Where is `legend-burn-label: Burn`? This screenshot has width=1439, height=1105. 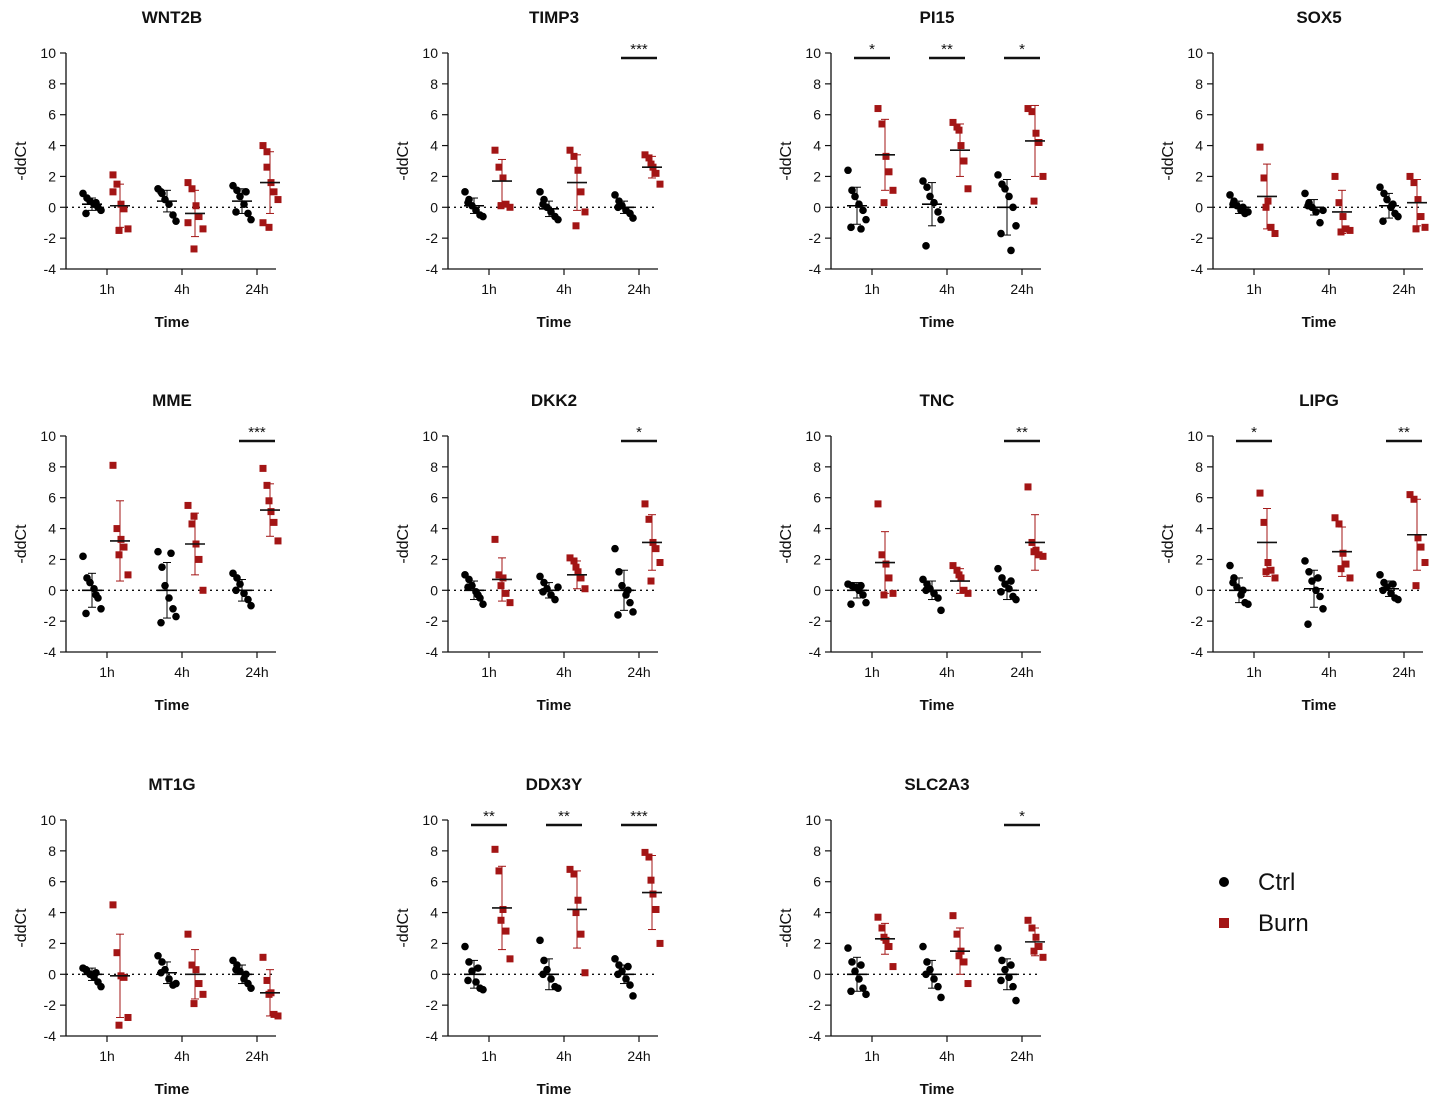 legend-burn-label: Burn is located at coordinates (1283, 923).